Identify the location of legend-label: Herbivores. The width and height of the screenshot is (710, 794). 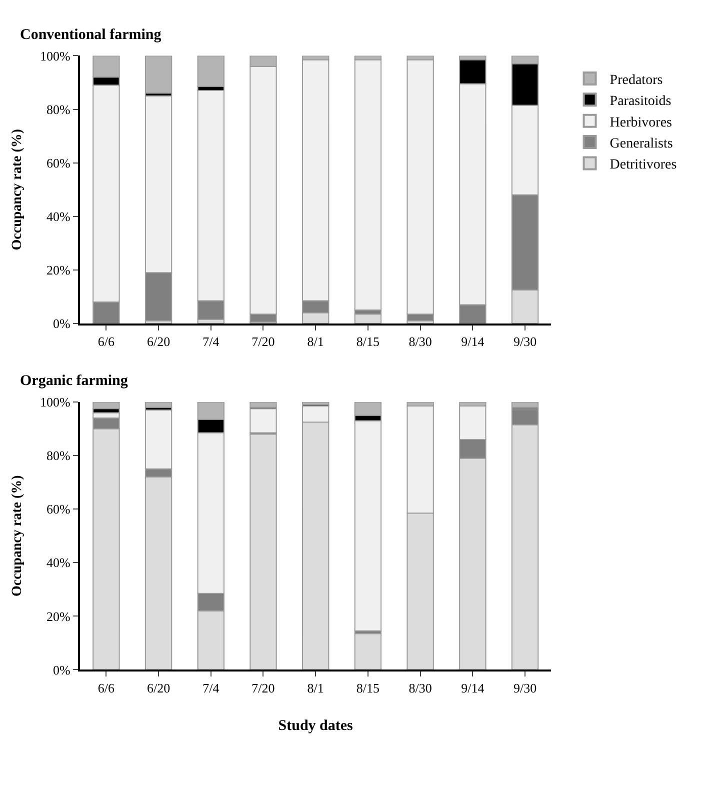
(641, 122).